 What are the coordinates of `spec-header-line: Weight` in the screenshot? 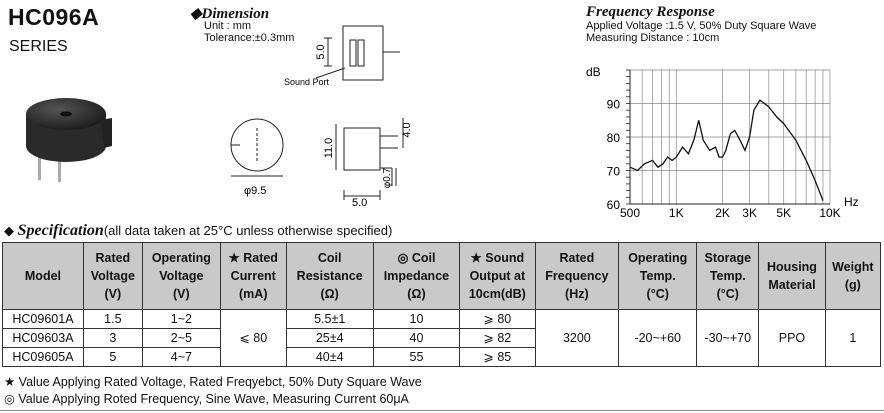 It's located at (853, 267).